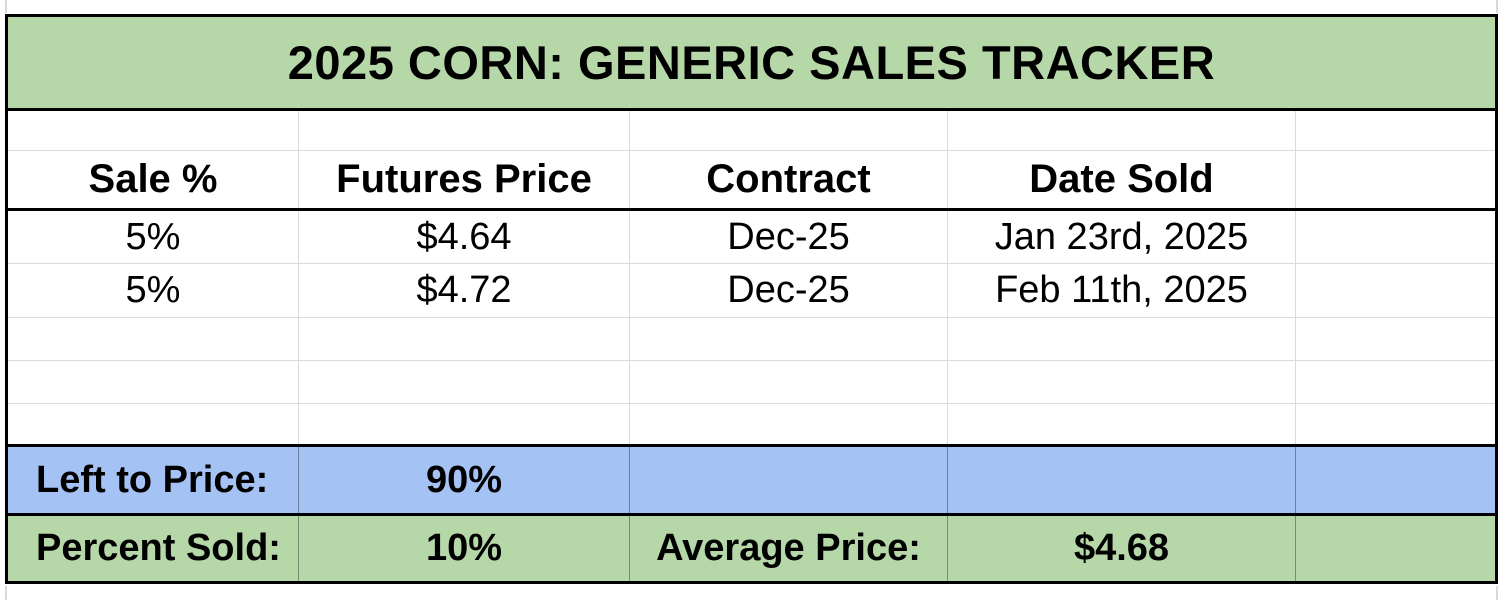 The image size is (1512, 600). What do you see at coordinates (1122, 237) in the screenshot?
I see `cell-date-sold: Jan 23rd, 2025` at bounding box center [1122, 237].